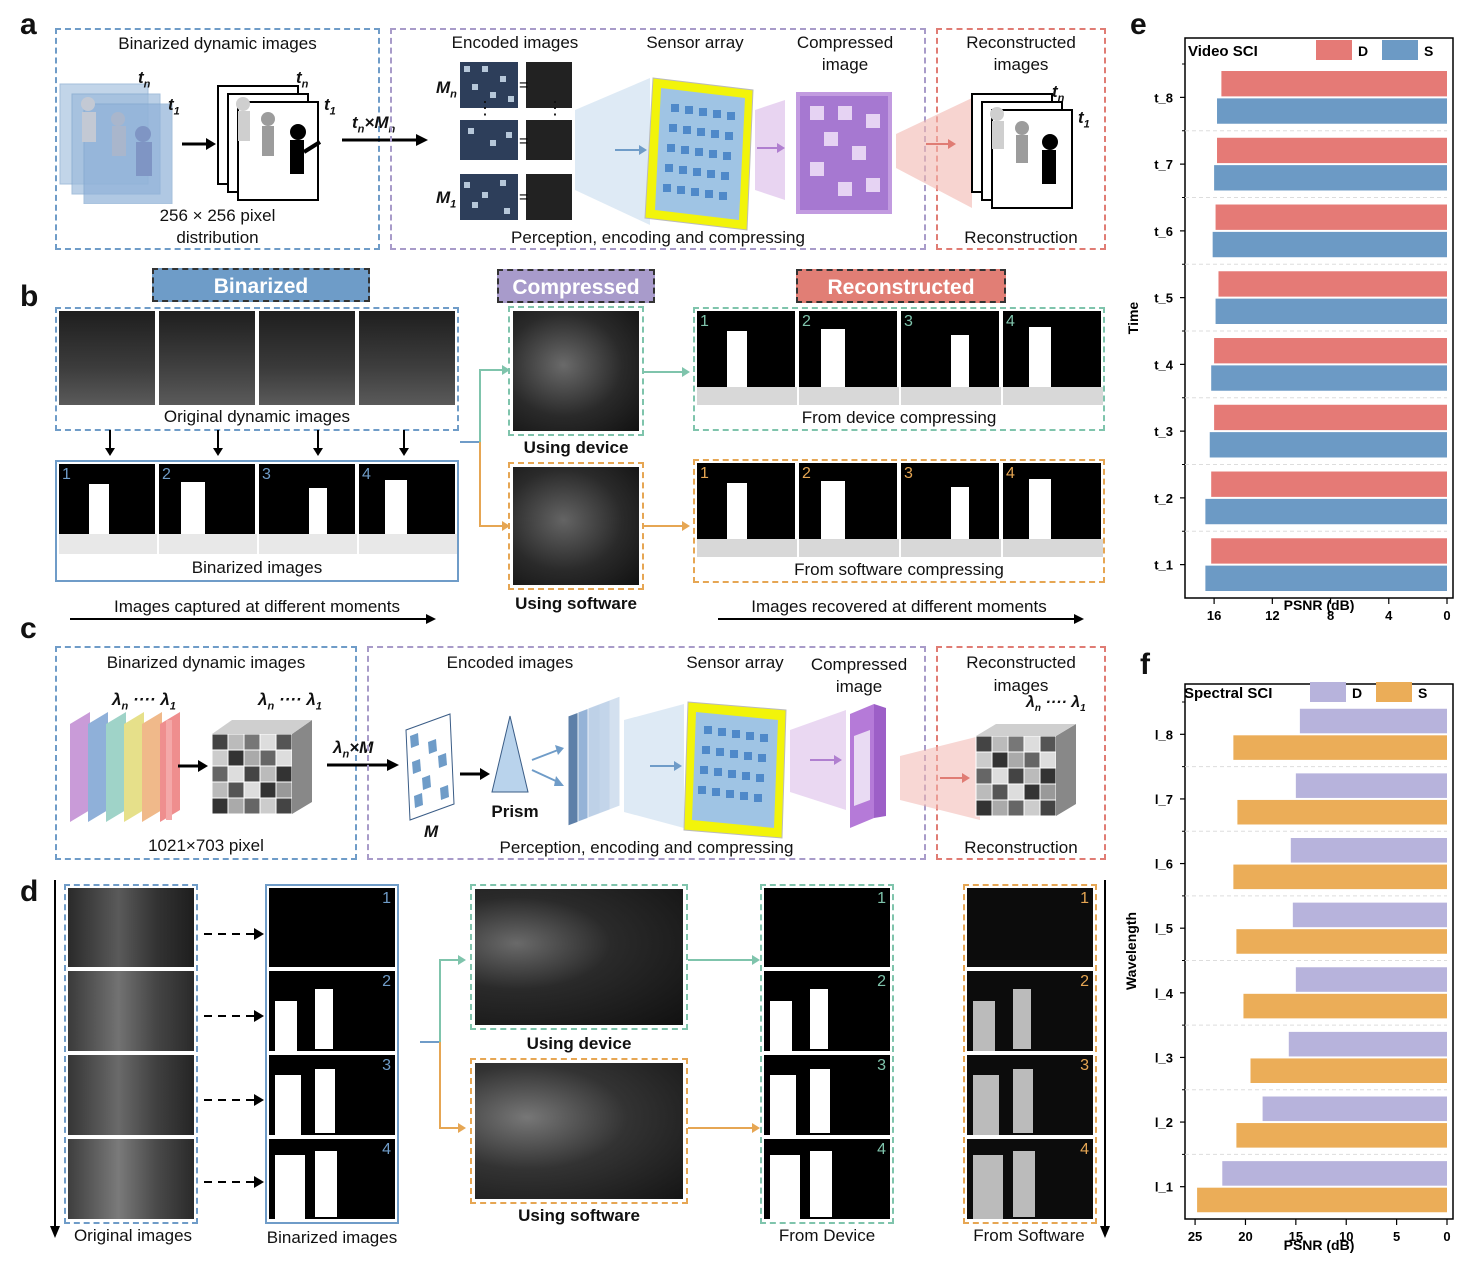 This screenshot has height=1265, width=1471. I want to click on e-x-tick-label: 8, so click(1330, 614).